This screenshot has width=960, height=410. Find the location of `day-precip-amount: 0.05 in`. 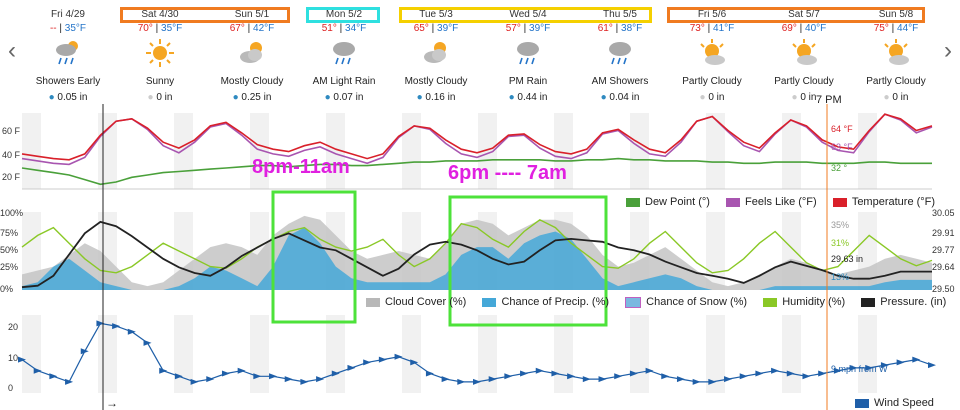

day-precip-amount: 0.05 in is located at coordinates (72, 97).